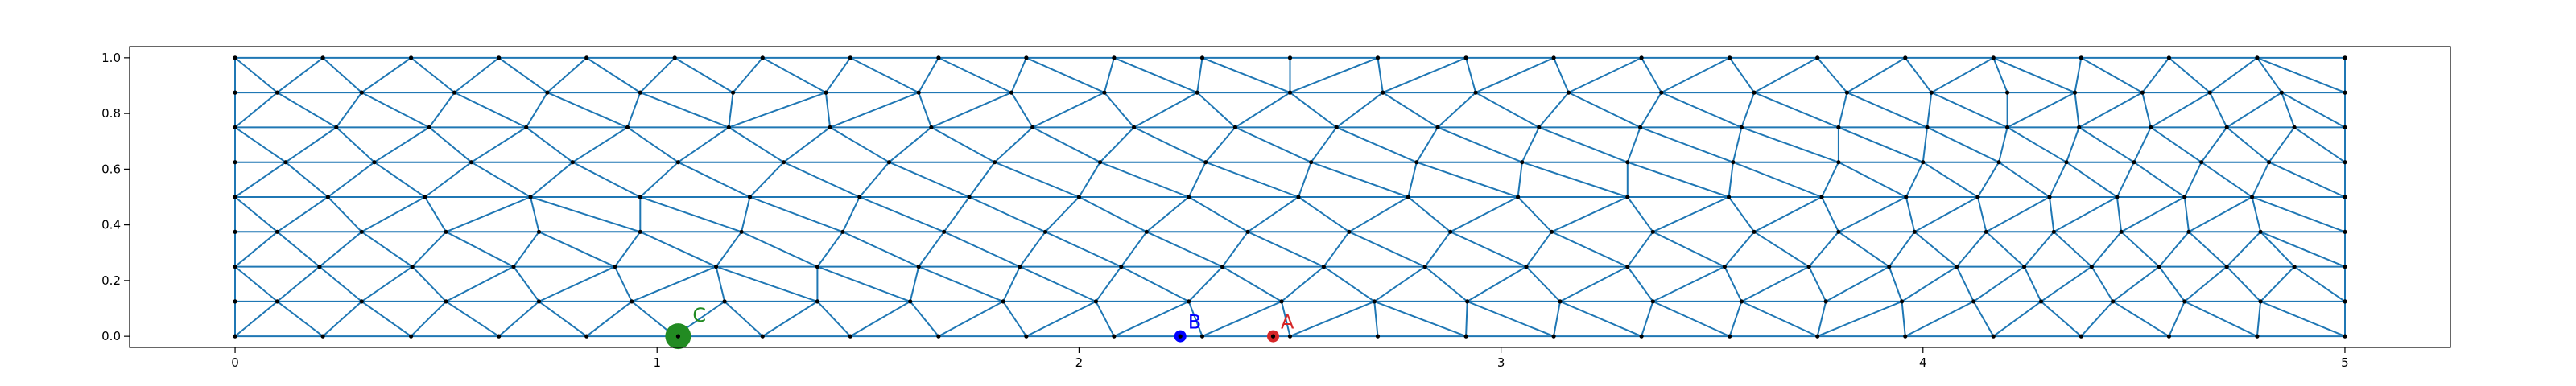  I want to click on point-label-c: C, so click(699, 315).